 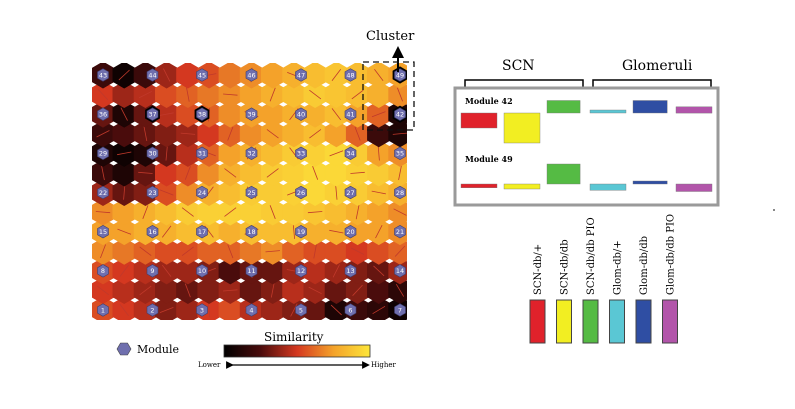 I want to click on module-node-40: 40, so click(x=301, y=114).